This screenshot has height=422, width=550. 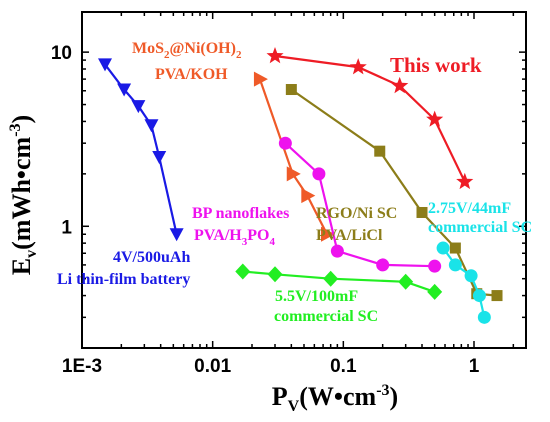 I want to click on annotation-label: This work, so click(x=436, y=65).